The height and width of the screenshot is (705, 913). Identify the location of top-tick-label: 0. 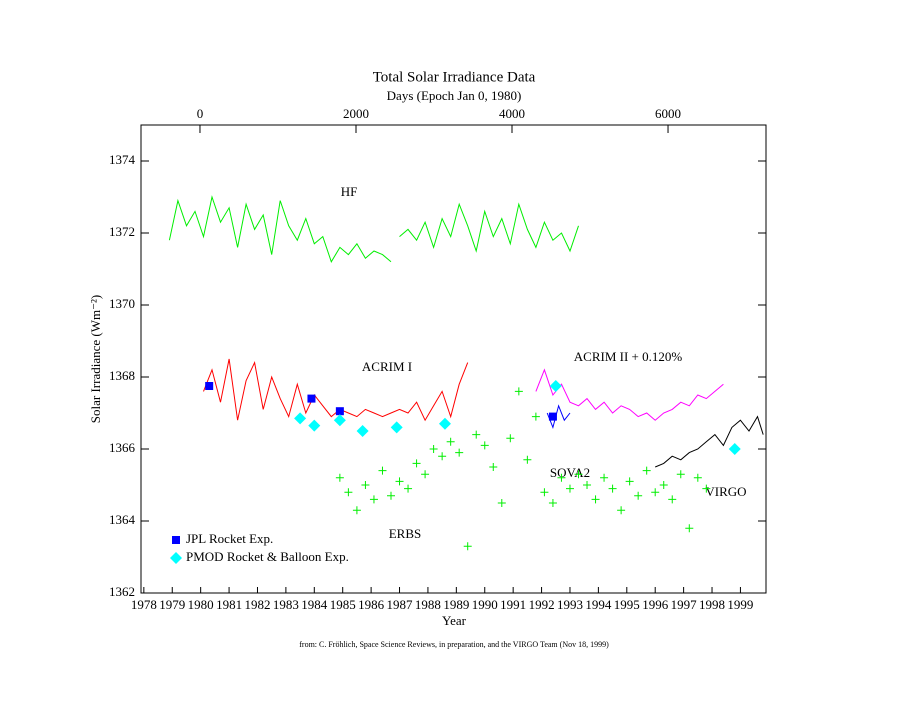
(200, 113).